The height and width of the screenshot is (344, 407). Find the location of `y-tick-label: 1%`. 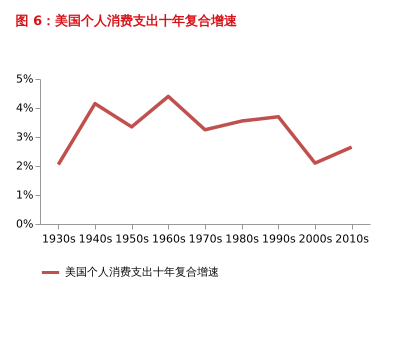

y-tick-label: 1% is located at coordinates (25, 195).